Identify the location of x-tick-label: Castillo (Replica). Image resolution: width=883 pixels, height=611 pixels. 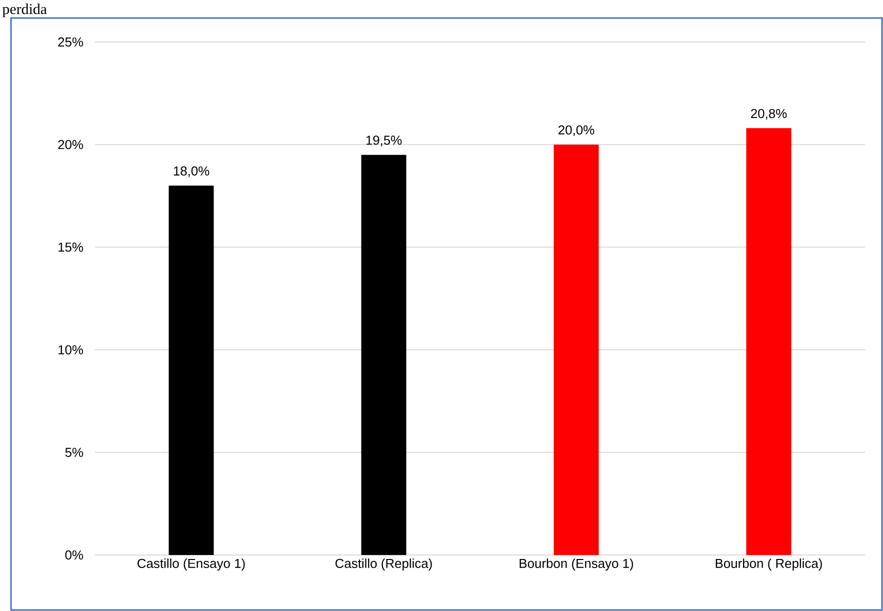
(383, 564).